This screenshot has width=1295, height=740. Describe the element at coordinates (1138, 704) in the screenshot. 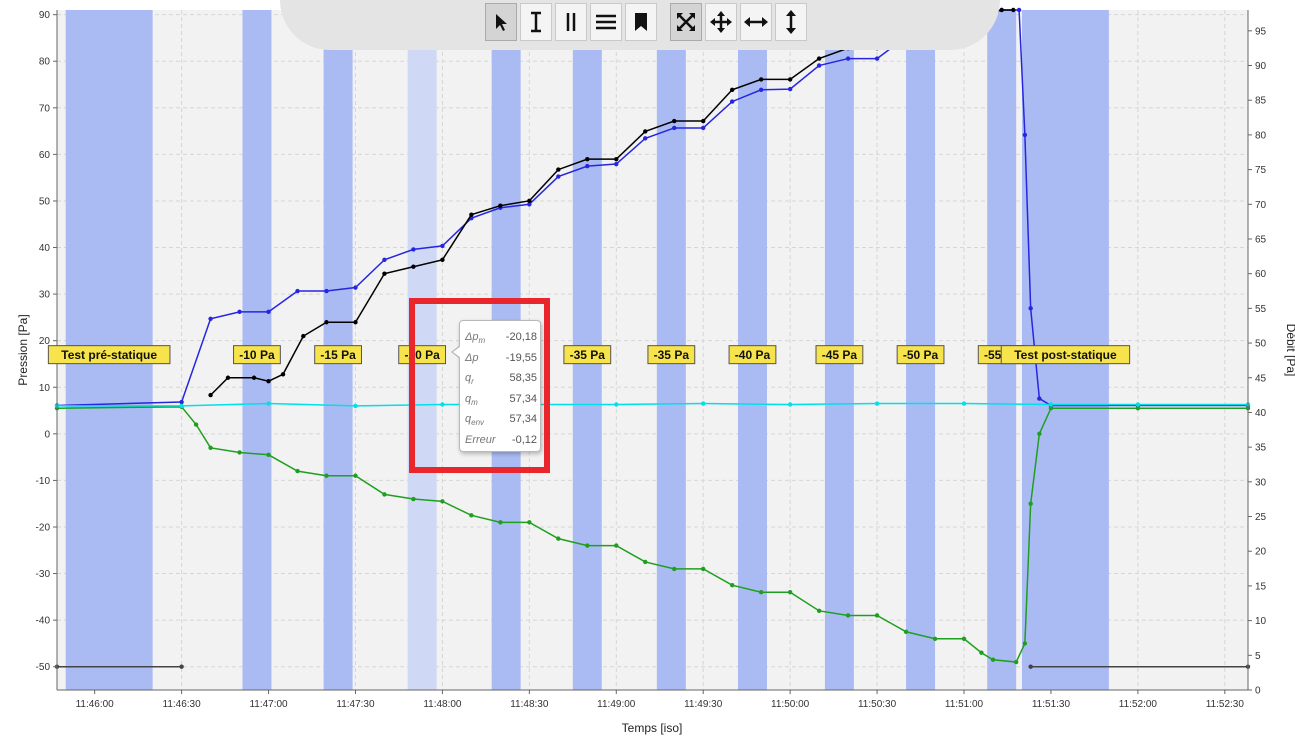

I see `x-tick-label: 11:52:00` at that location.